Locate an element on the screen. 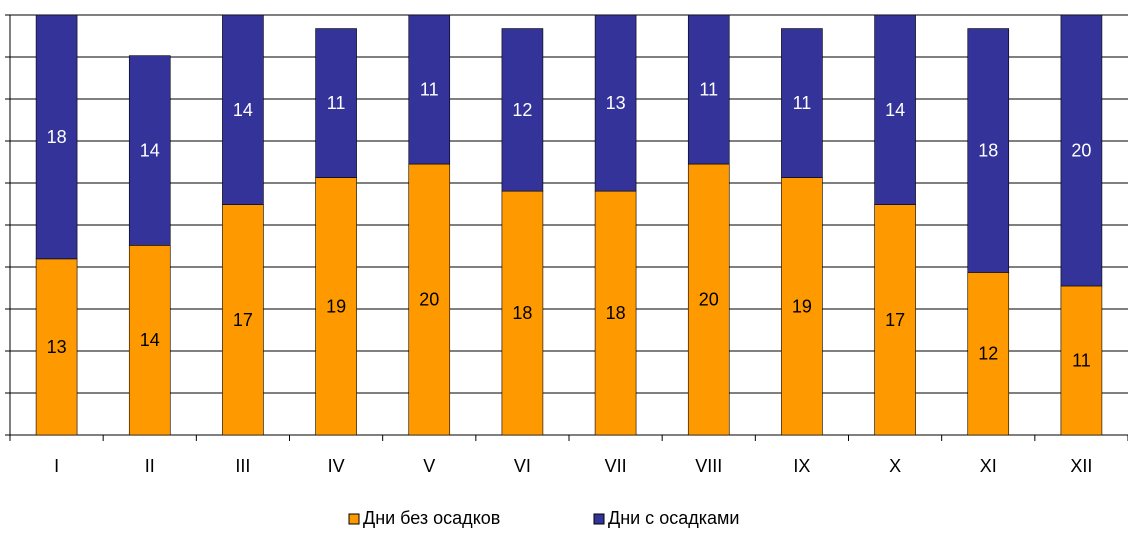  bar-wet-VIII is located at coordinates (708, 89).